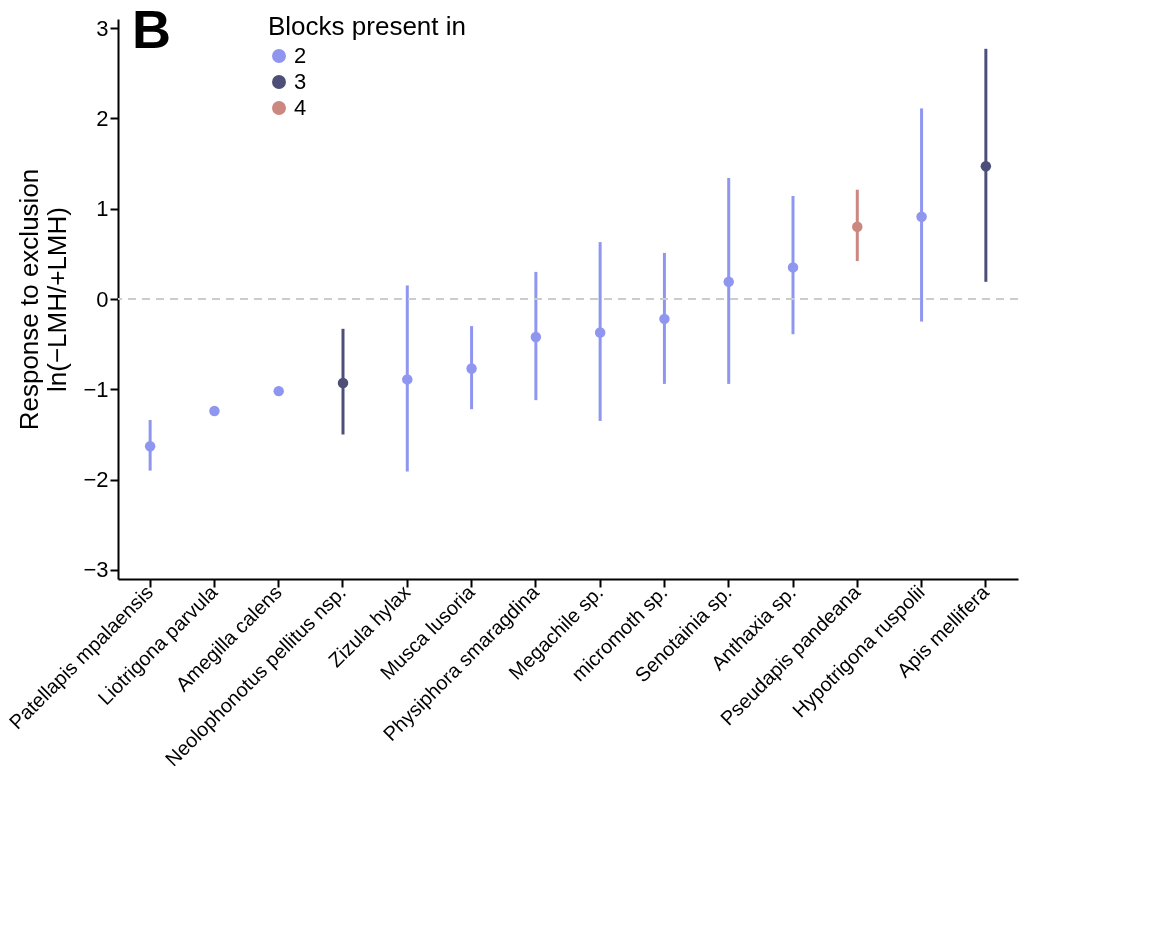 This screenshot has width=1156, height=940. I want to click on y-axis-title: Response to exclusion ln(−LMH/+LMH), so click(43, 299).